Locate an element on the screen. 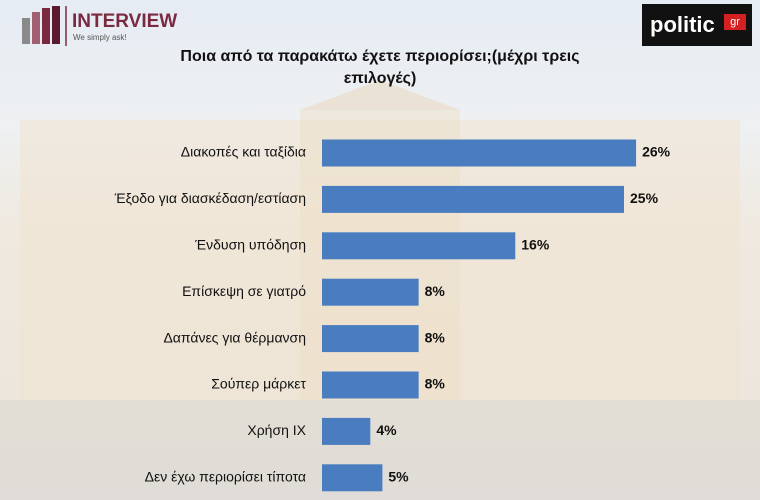 This screenshot has width=760, height=500. value-label: 4% is located at coordinates (386, 430).